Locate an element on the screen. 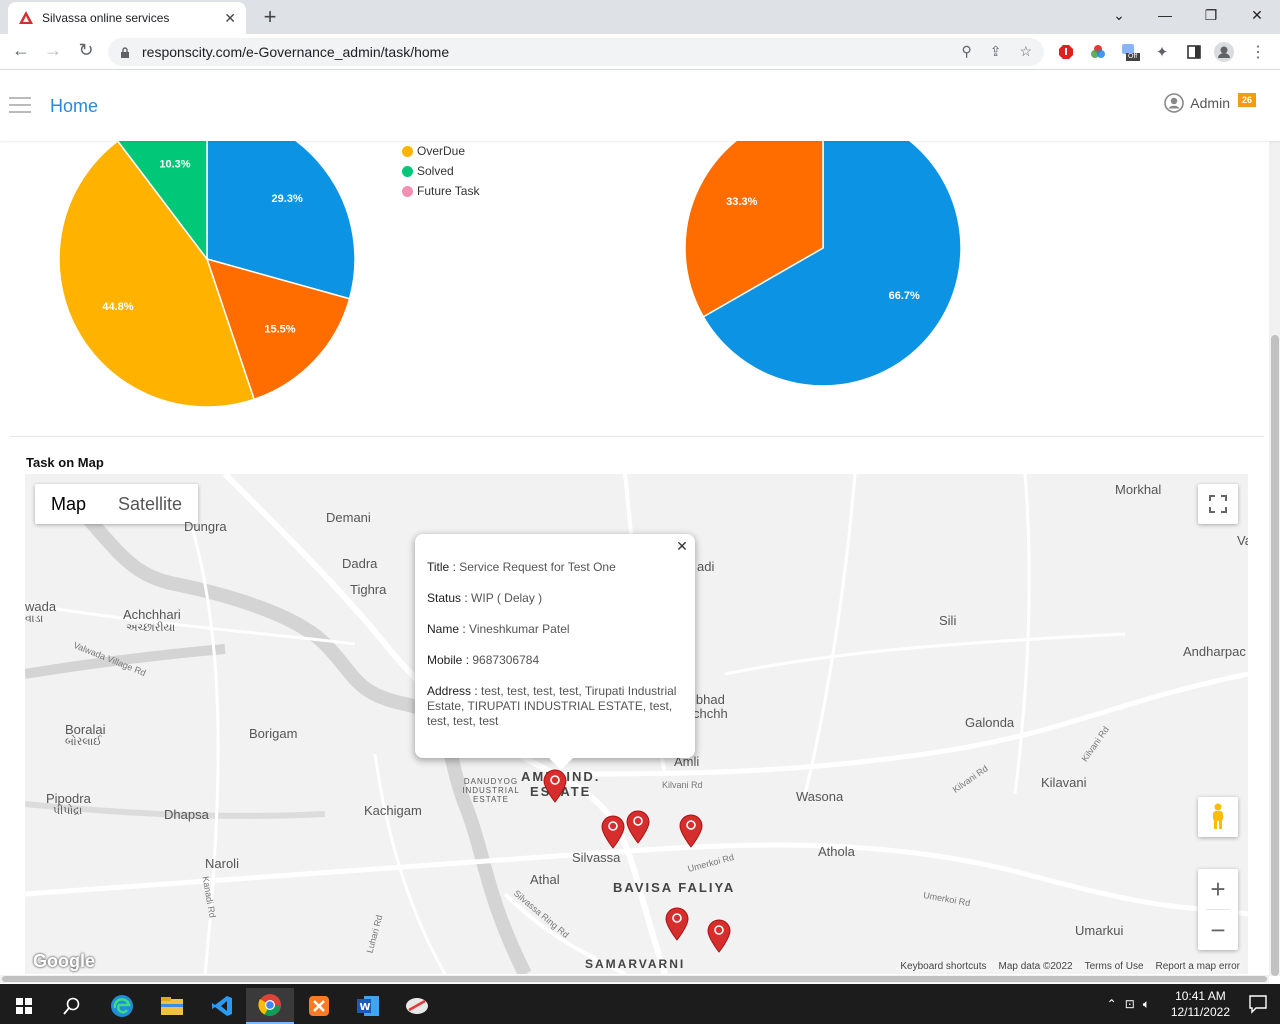  volume-icon: 🔈︎ is located at coordinates (1146, 1003).